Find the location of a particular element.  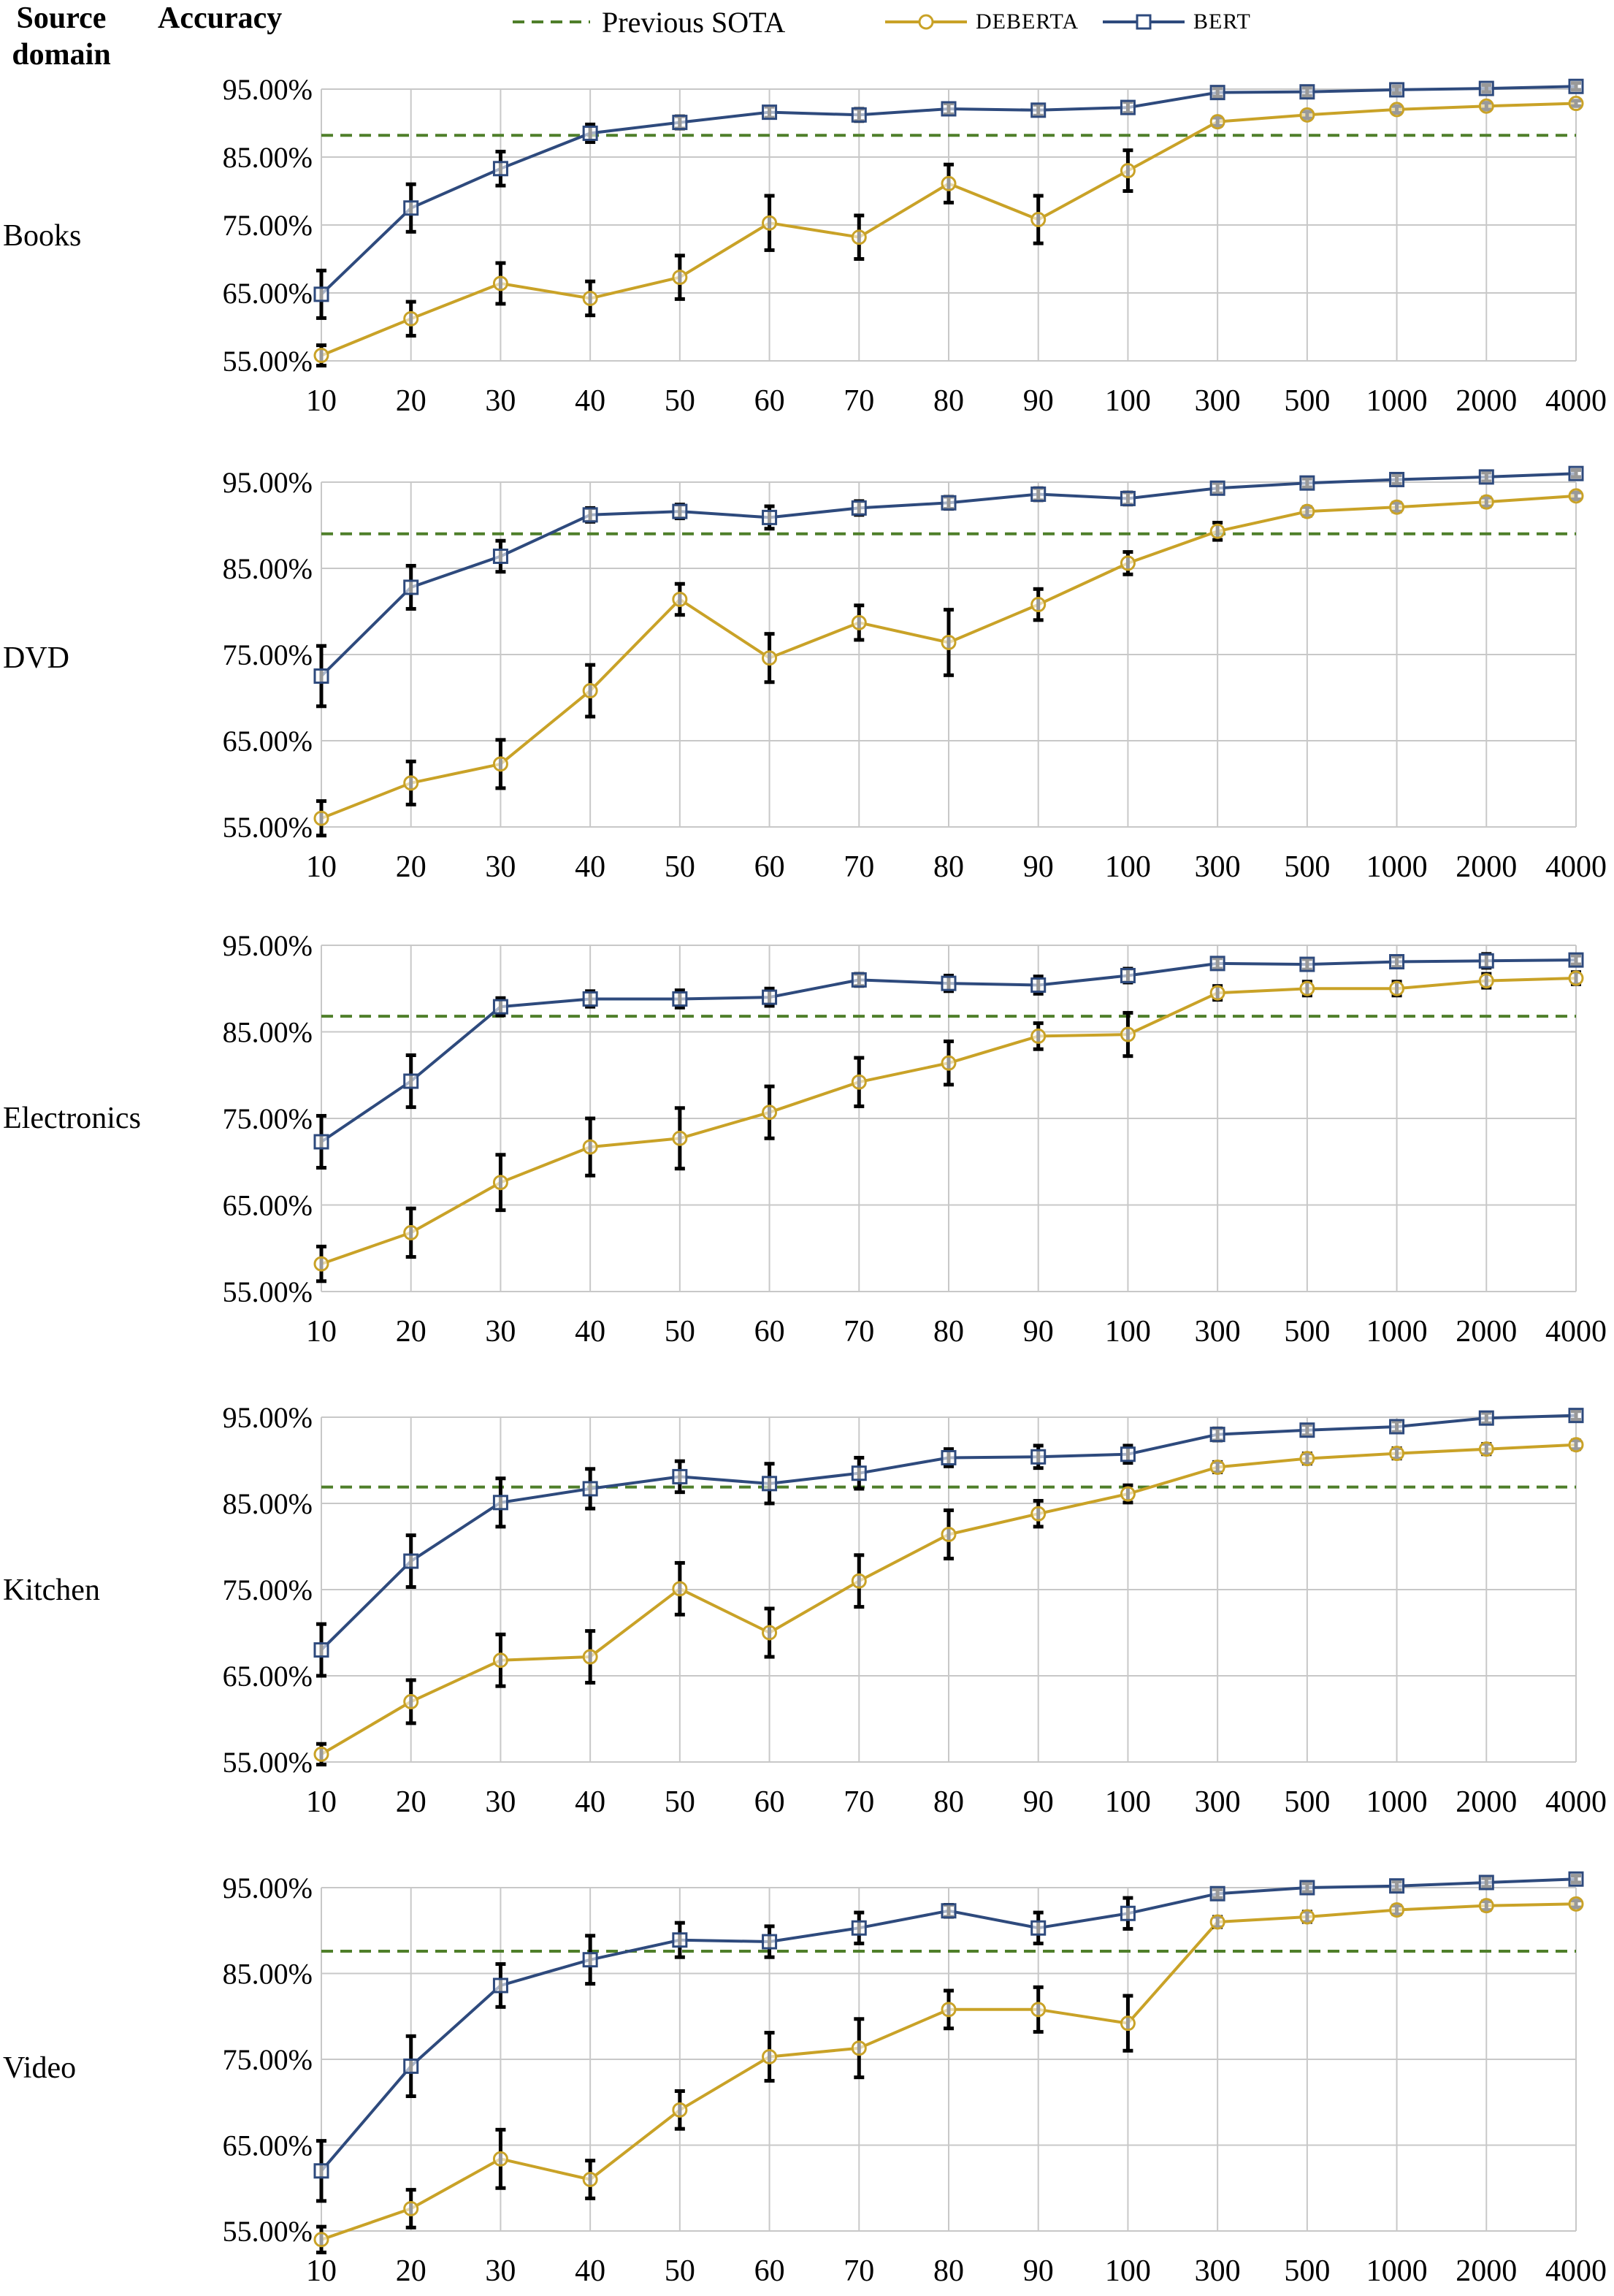

x-tick-label: 100 is located at coordinates (1128, 401).